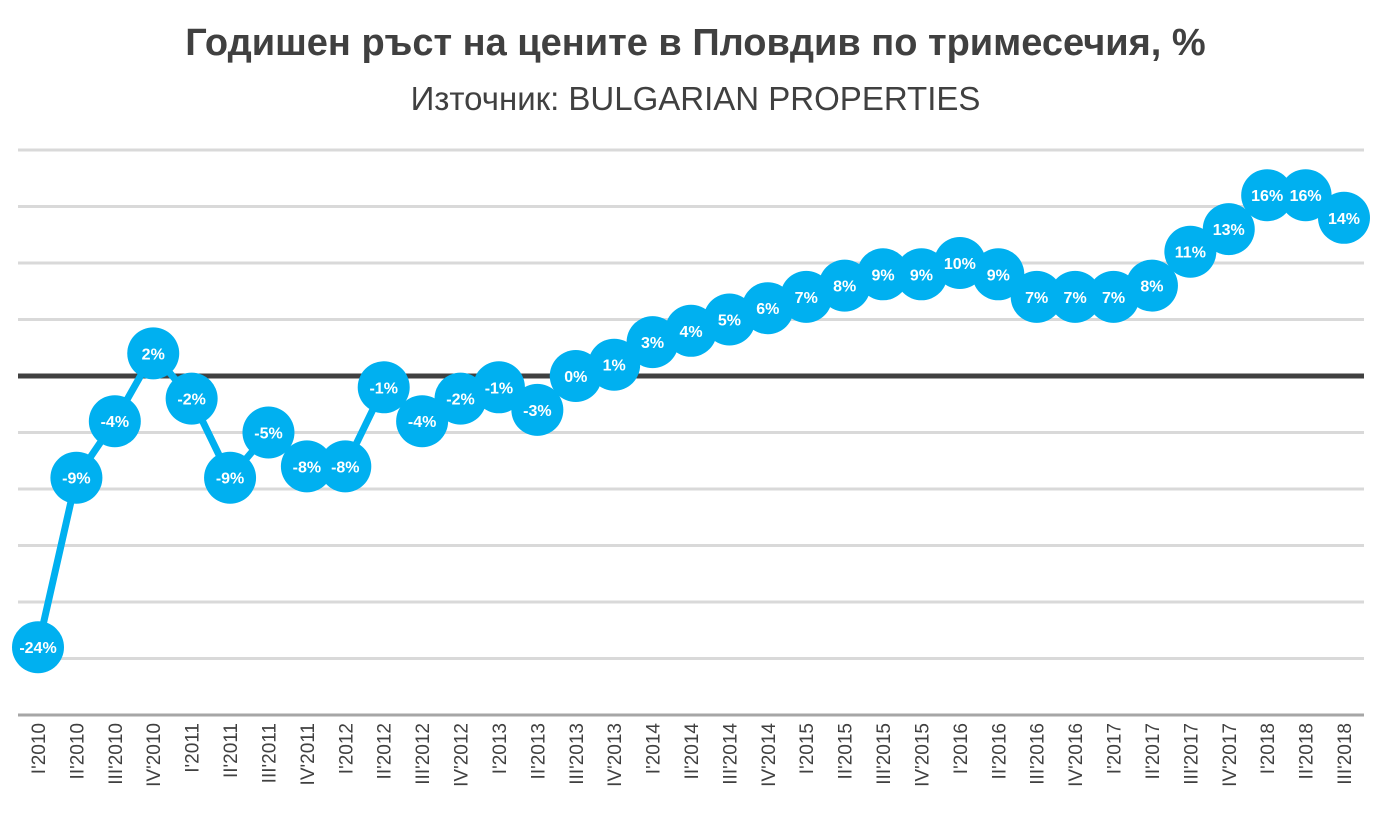 Image resolution: width=1391 pixels, height=819 pixels. What do you see at coordinates (652, 343) in the screenshot?
I see `data-label: 3%` at bounding box center [652, 343].